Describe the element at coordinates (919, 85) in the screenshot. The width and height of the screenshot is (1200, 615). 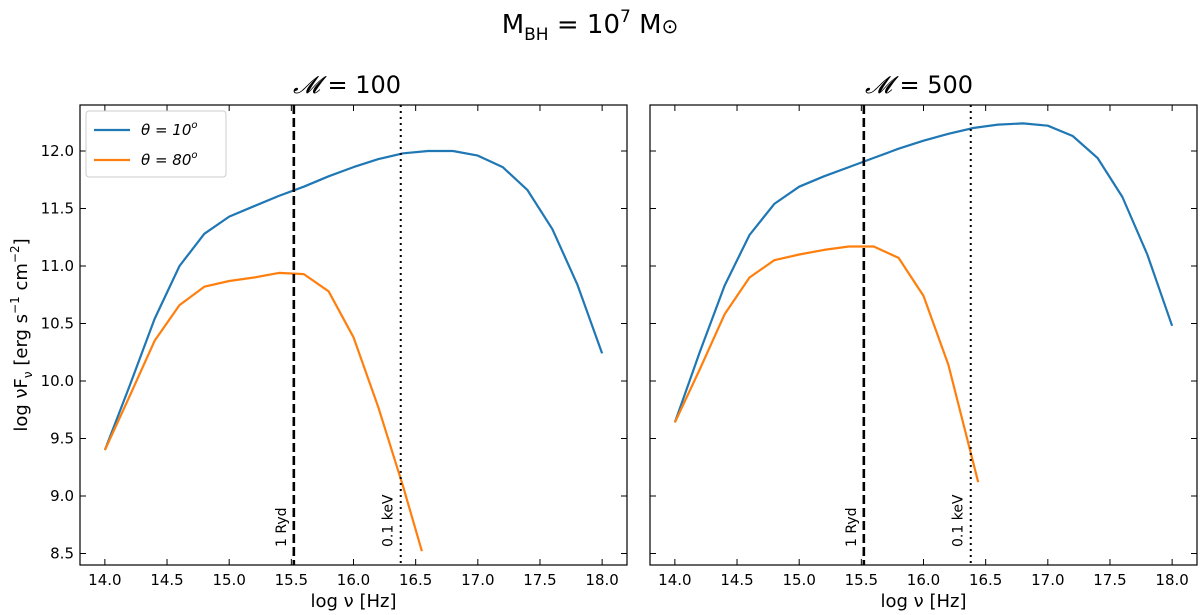
I see `panel-title: 𝓜 = 500` at that location.